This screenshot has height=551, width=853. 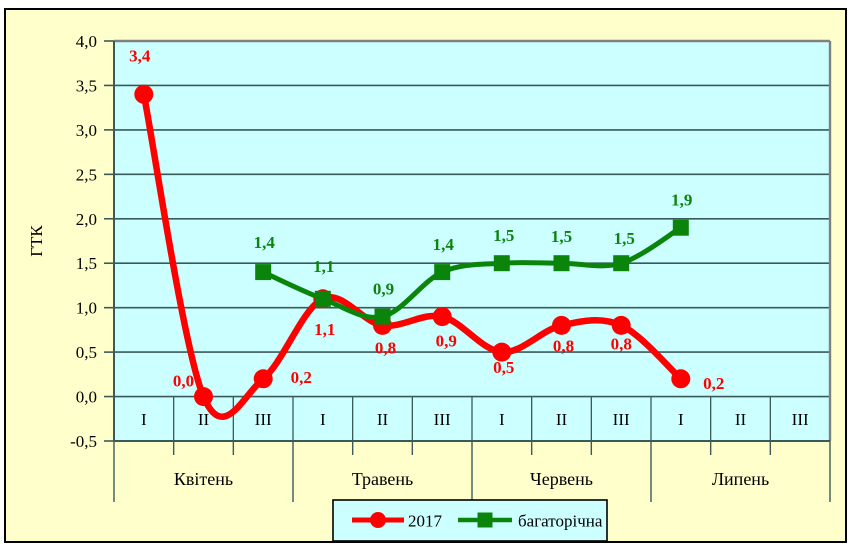 I want to click on data-label: 1,9, so click(x=681, y=200).